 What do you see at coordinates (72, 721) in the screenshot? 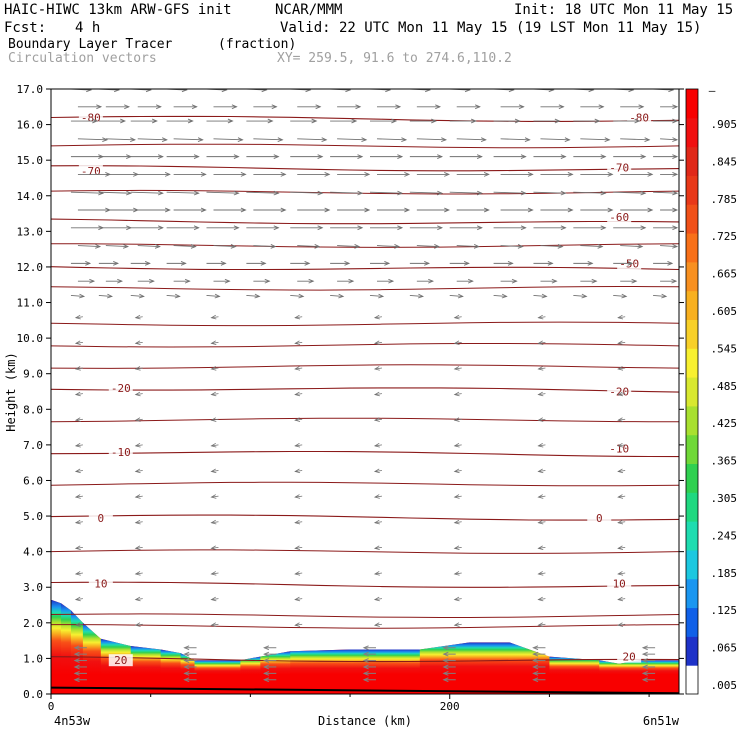
I see `x-end-label-left: 4n53w` at bounding box center [72, 721].